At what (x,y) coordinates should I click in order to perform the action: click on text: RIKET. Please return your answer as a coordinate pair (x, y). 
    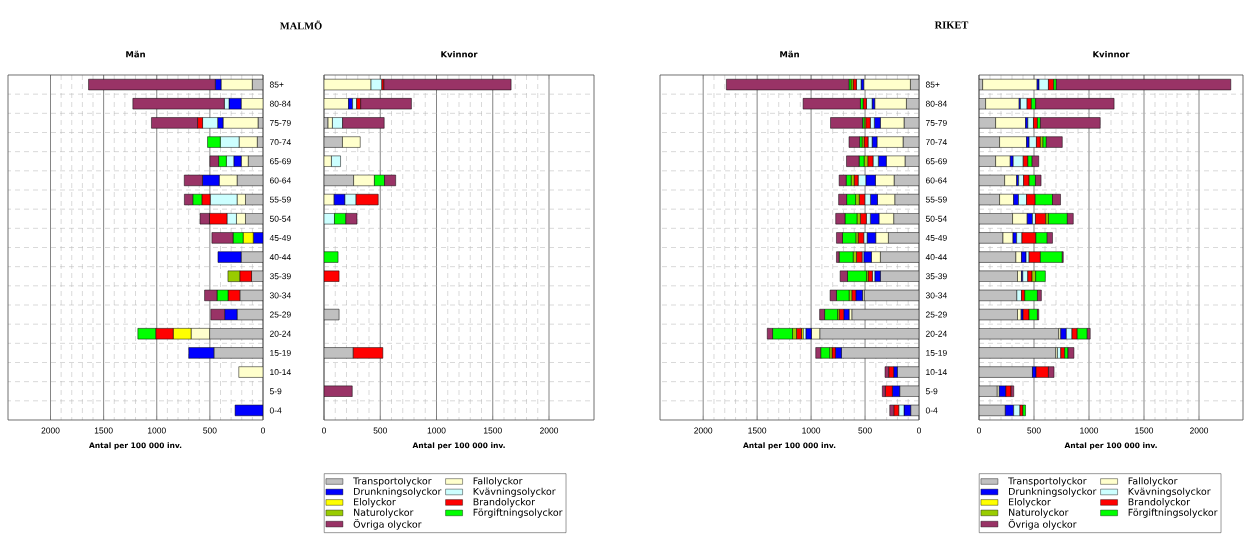
    Looking at the image, I should click on (951, 25).